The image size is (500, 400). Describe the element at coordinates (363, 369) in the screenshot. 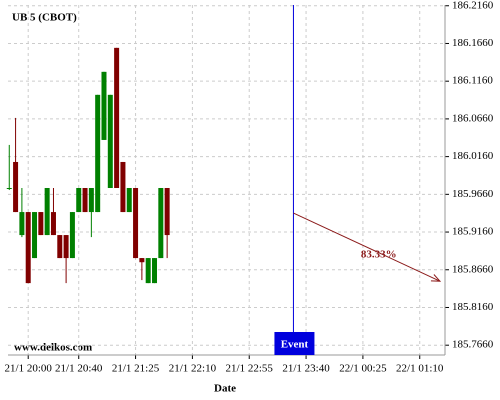

I see `x-tick-label: 22/1 00:25` at that location.